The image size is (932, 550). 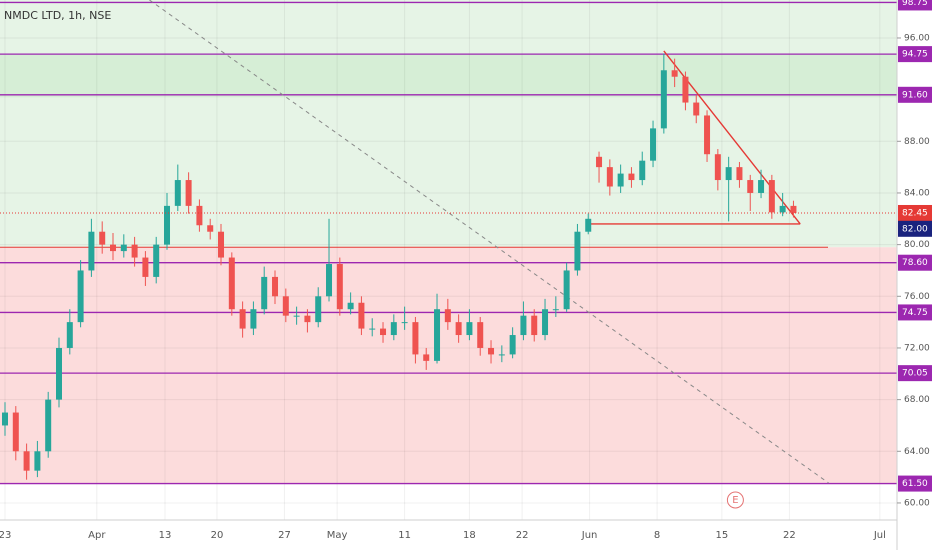 I want to click on y-tick-label: 60.00, so click(x=917, y=503).